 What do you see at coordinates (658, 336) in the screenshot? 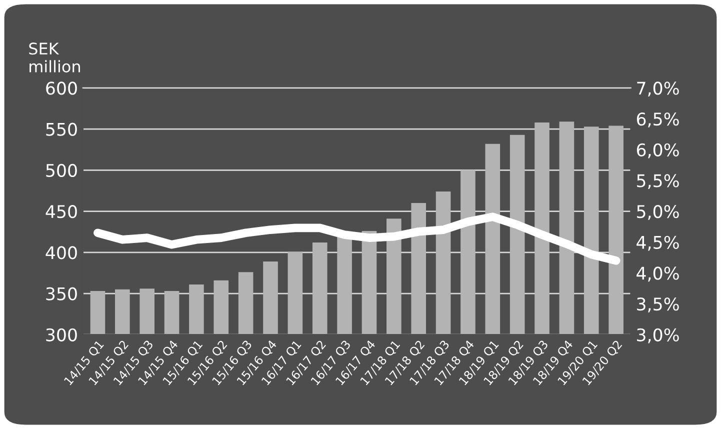
I see `y2-tick-label: 3,0%` at bounding box center [658, 336].